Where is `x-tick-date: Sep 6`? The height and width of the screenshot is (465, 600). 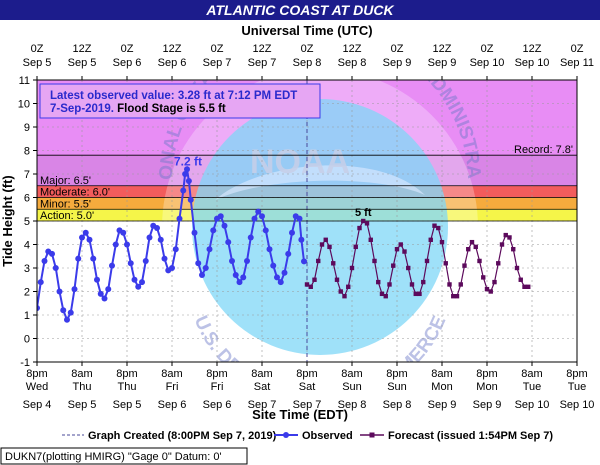
x-tick-date: Sep 6 is located at coordinates (172, 405).